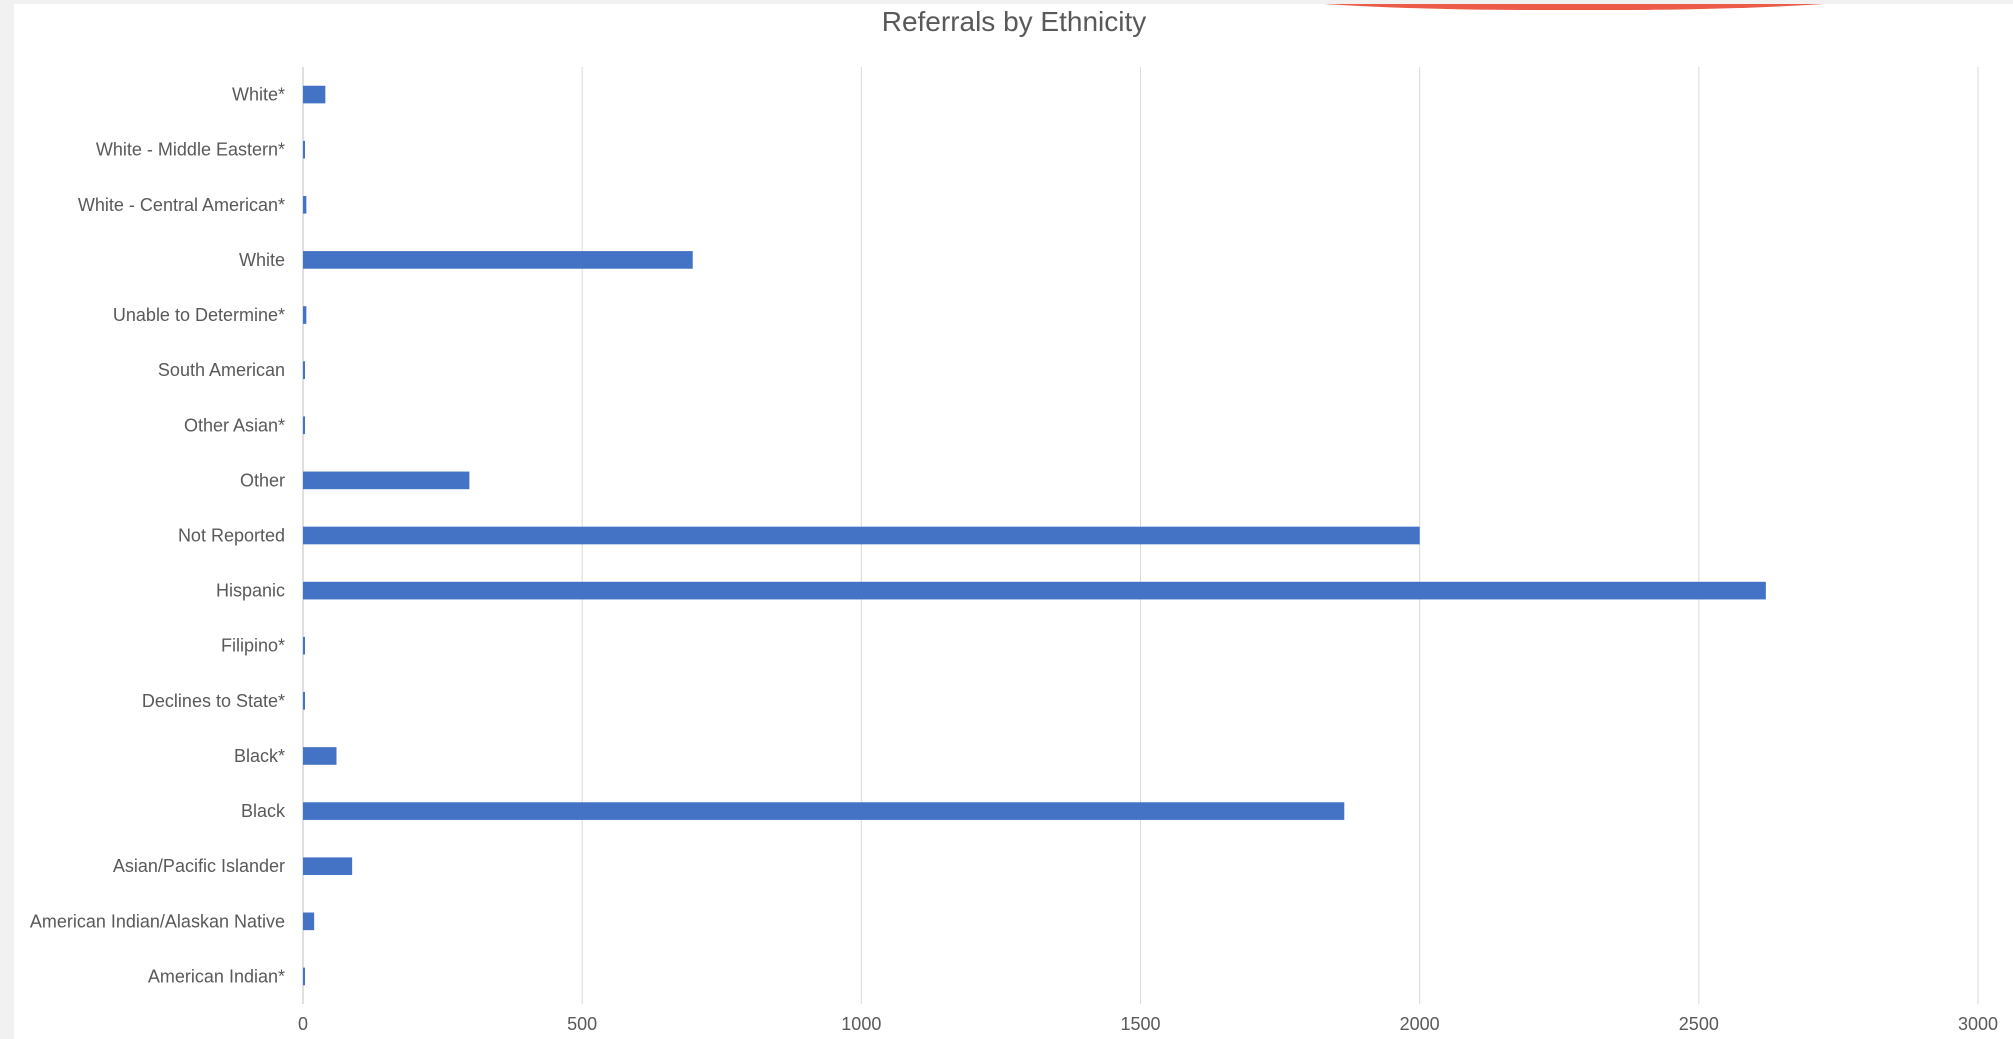 This screenshot has height=1039, width=2013. I want to click on x-tick-label: 1000, so click(861, 1024).